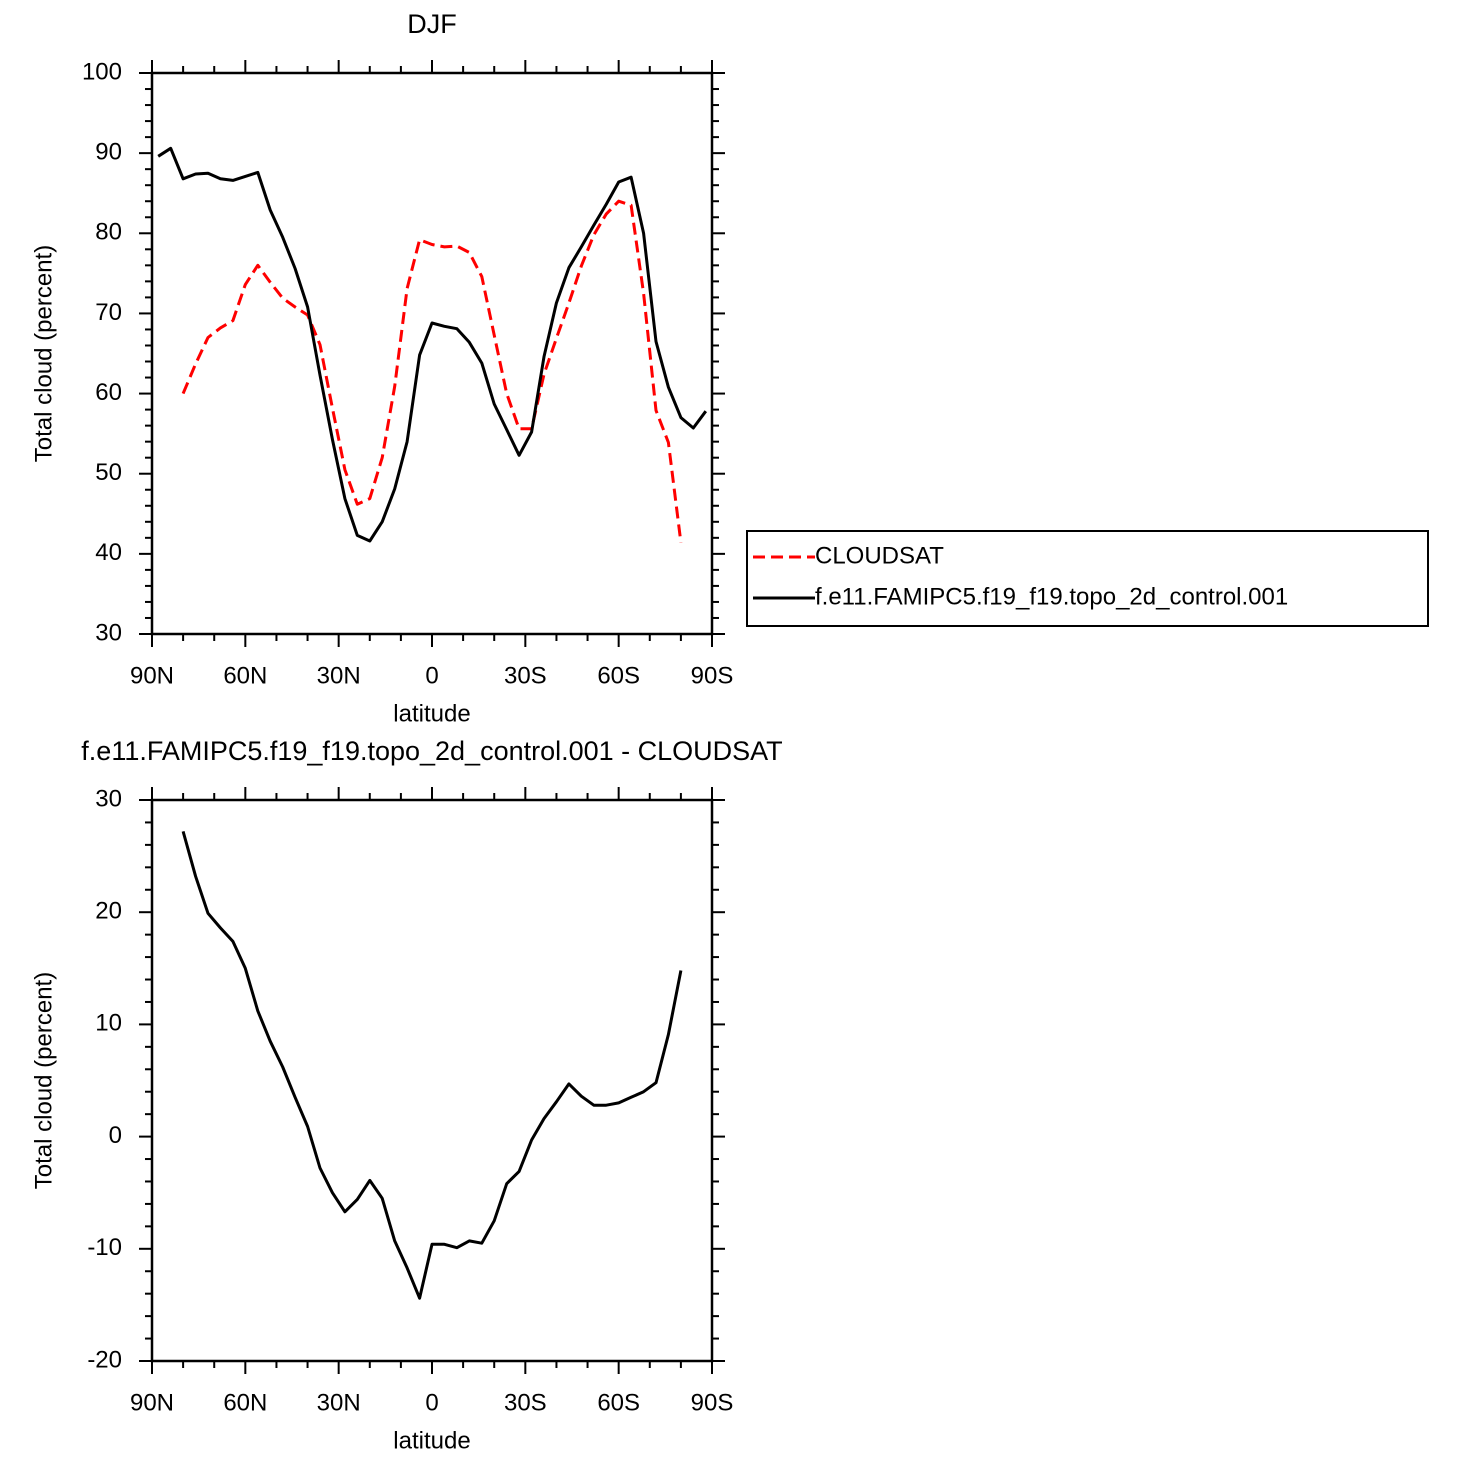 The height and width of the screenshot is (1463, 1460). What do you see at coordinates (108, 232) in the screenshot?
I see `y-tick-label: 80` at bounding box center [108, 232].